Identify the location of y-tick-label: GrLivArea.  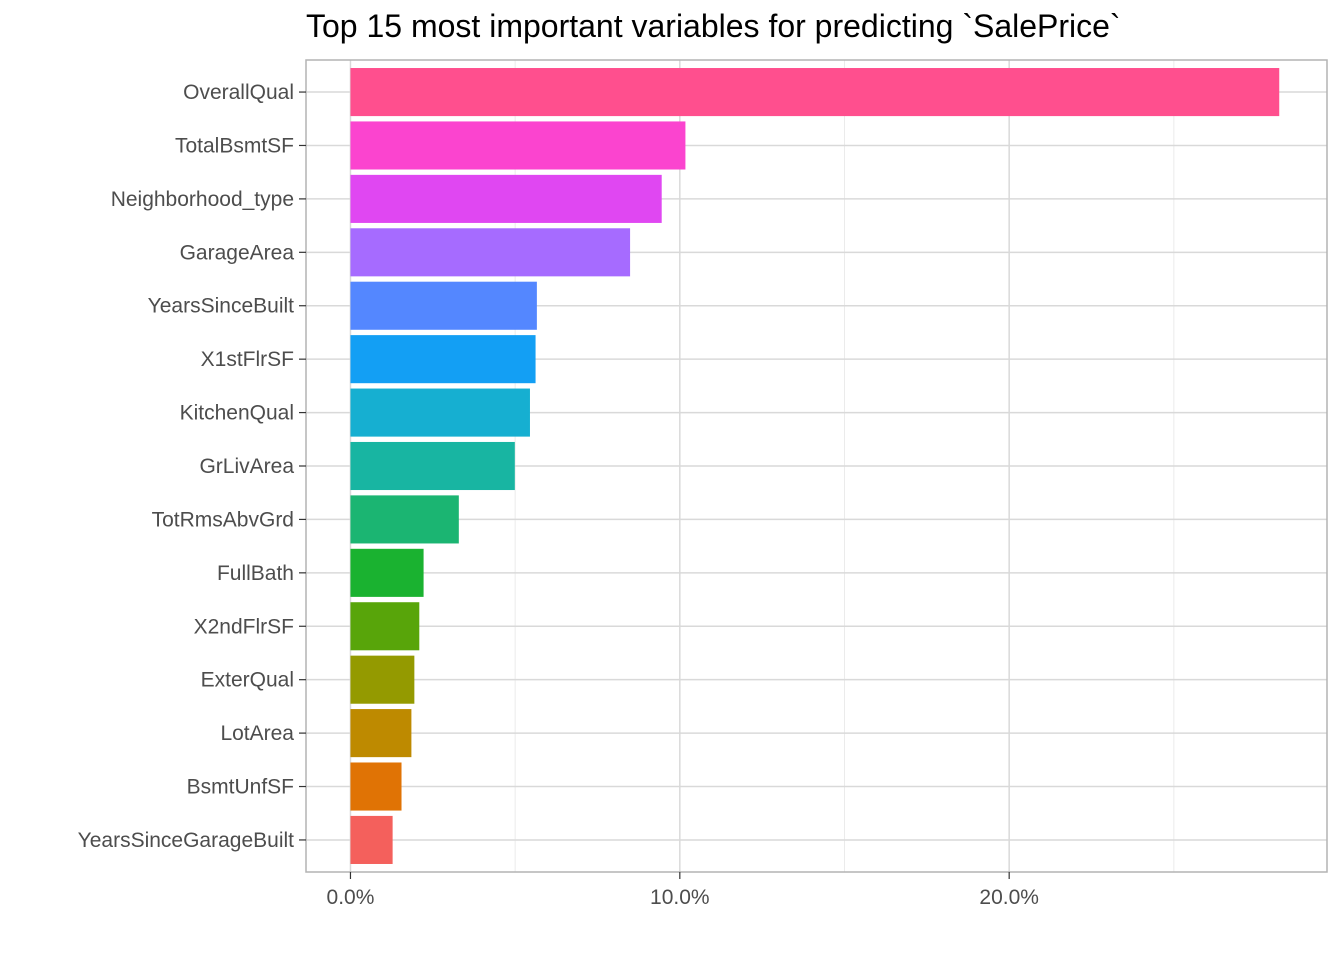
(246, 466).